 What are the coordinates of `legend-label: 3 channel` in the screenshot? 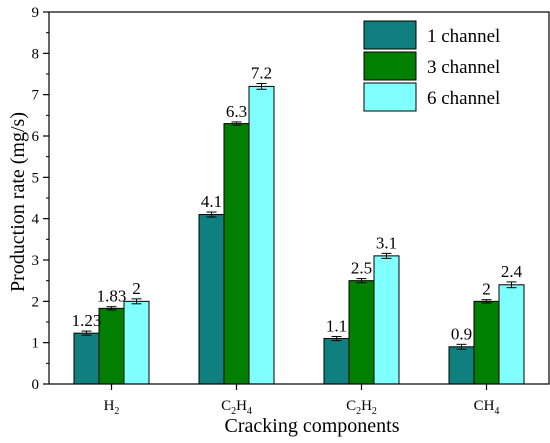 It's located at (463, 67).